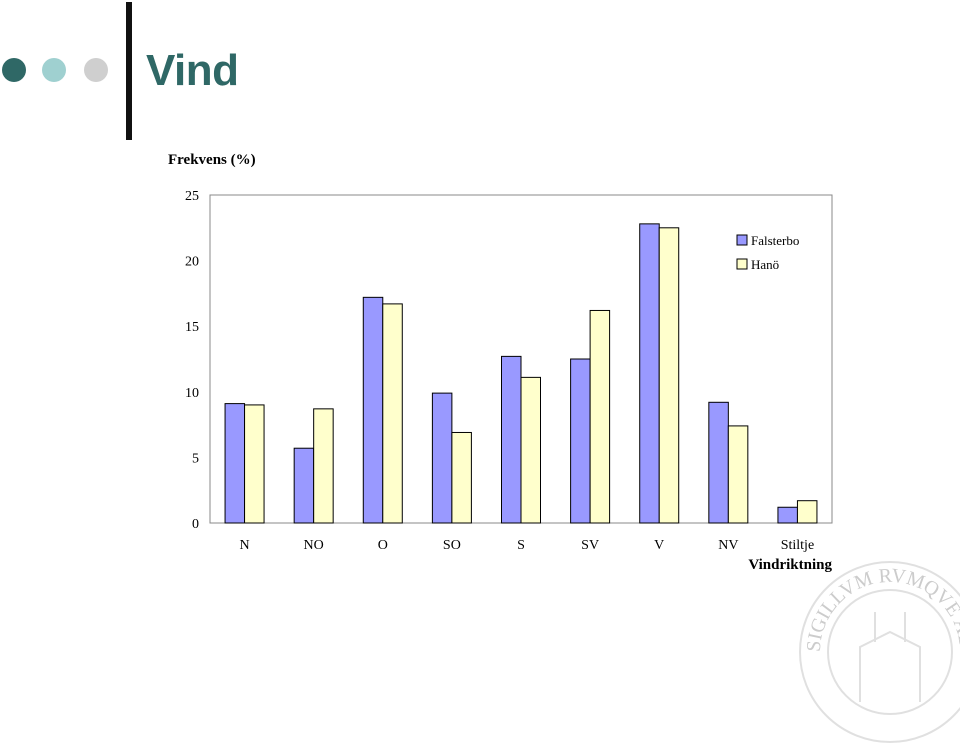 This screenshot has height=752, width=960. What do you see at coordinates (590, 545) in the screenshot?
I see `x-tick-label: SV` at bounding box center [590, 545].